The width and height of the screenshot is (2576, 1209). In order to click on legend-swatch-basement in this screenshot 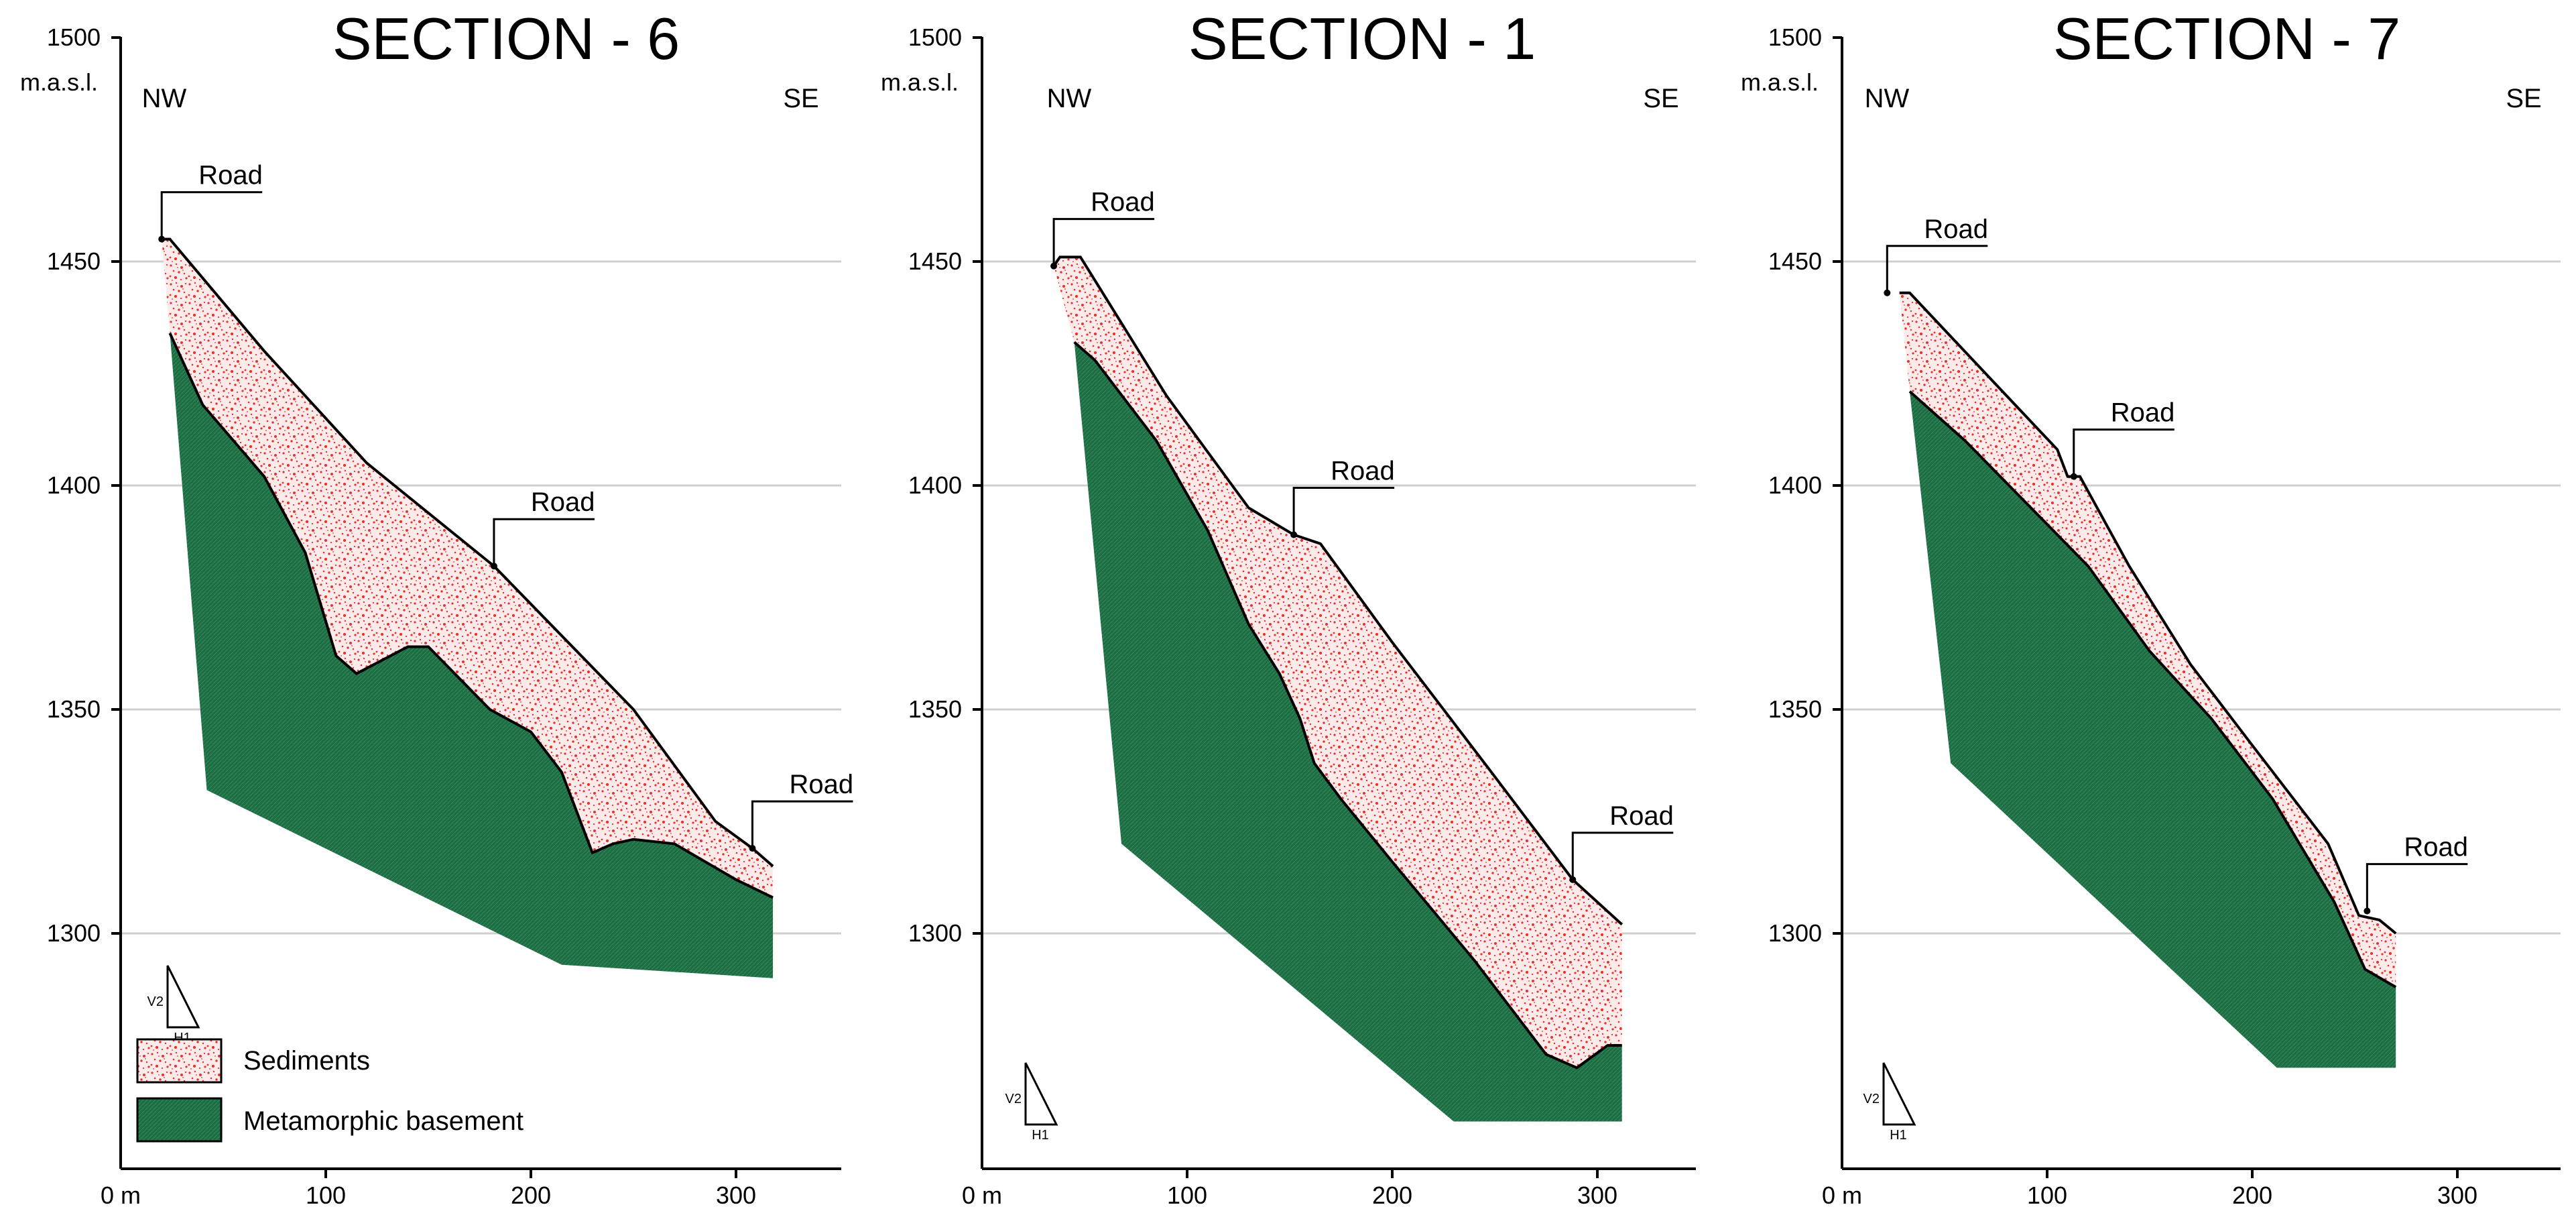, I will do `click(179, 1120)`.